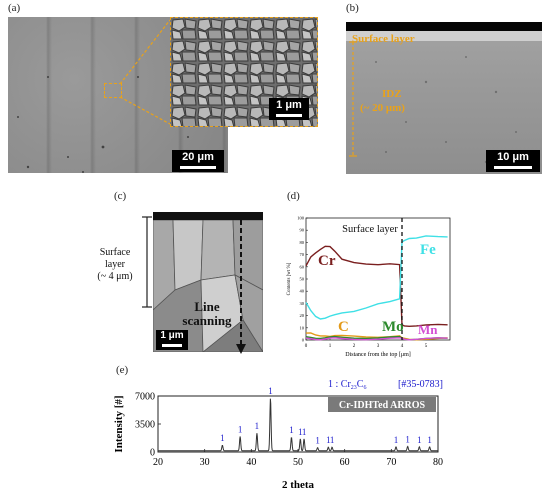  I want to click on chart-e-xtick-label: 80, so click(438, 462).